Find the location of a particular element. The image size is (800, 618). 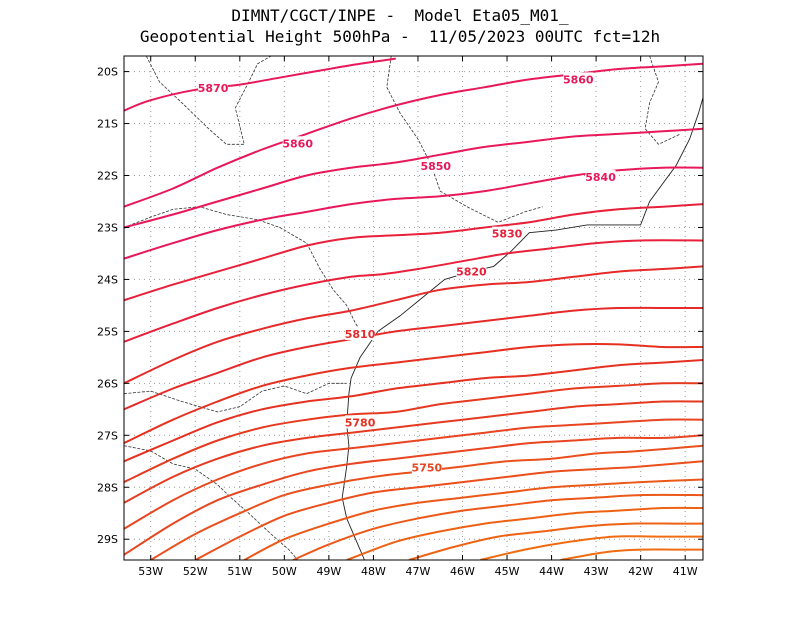

contour-label: 5870 is located at coordinates (213, 88).